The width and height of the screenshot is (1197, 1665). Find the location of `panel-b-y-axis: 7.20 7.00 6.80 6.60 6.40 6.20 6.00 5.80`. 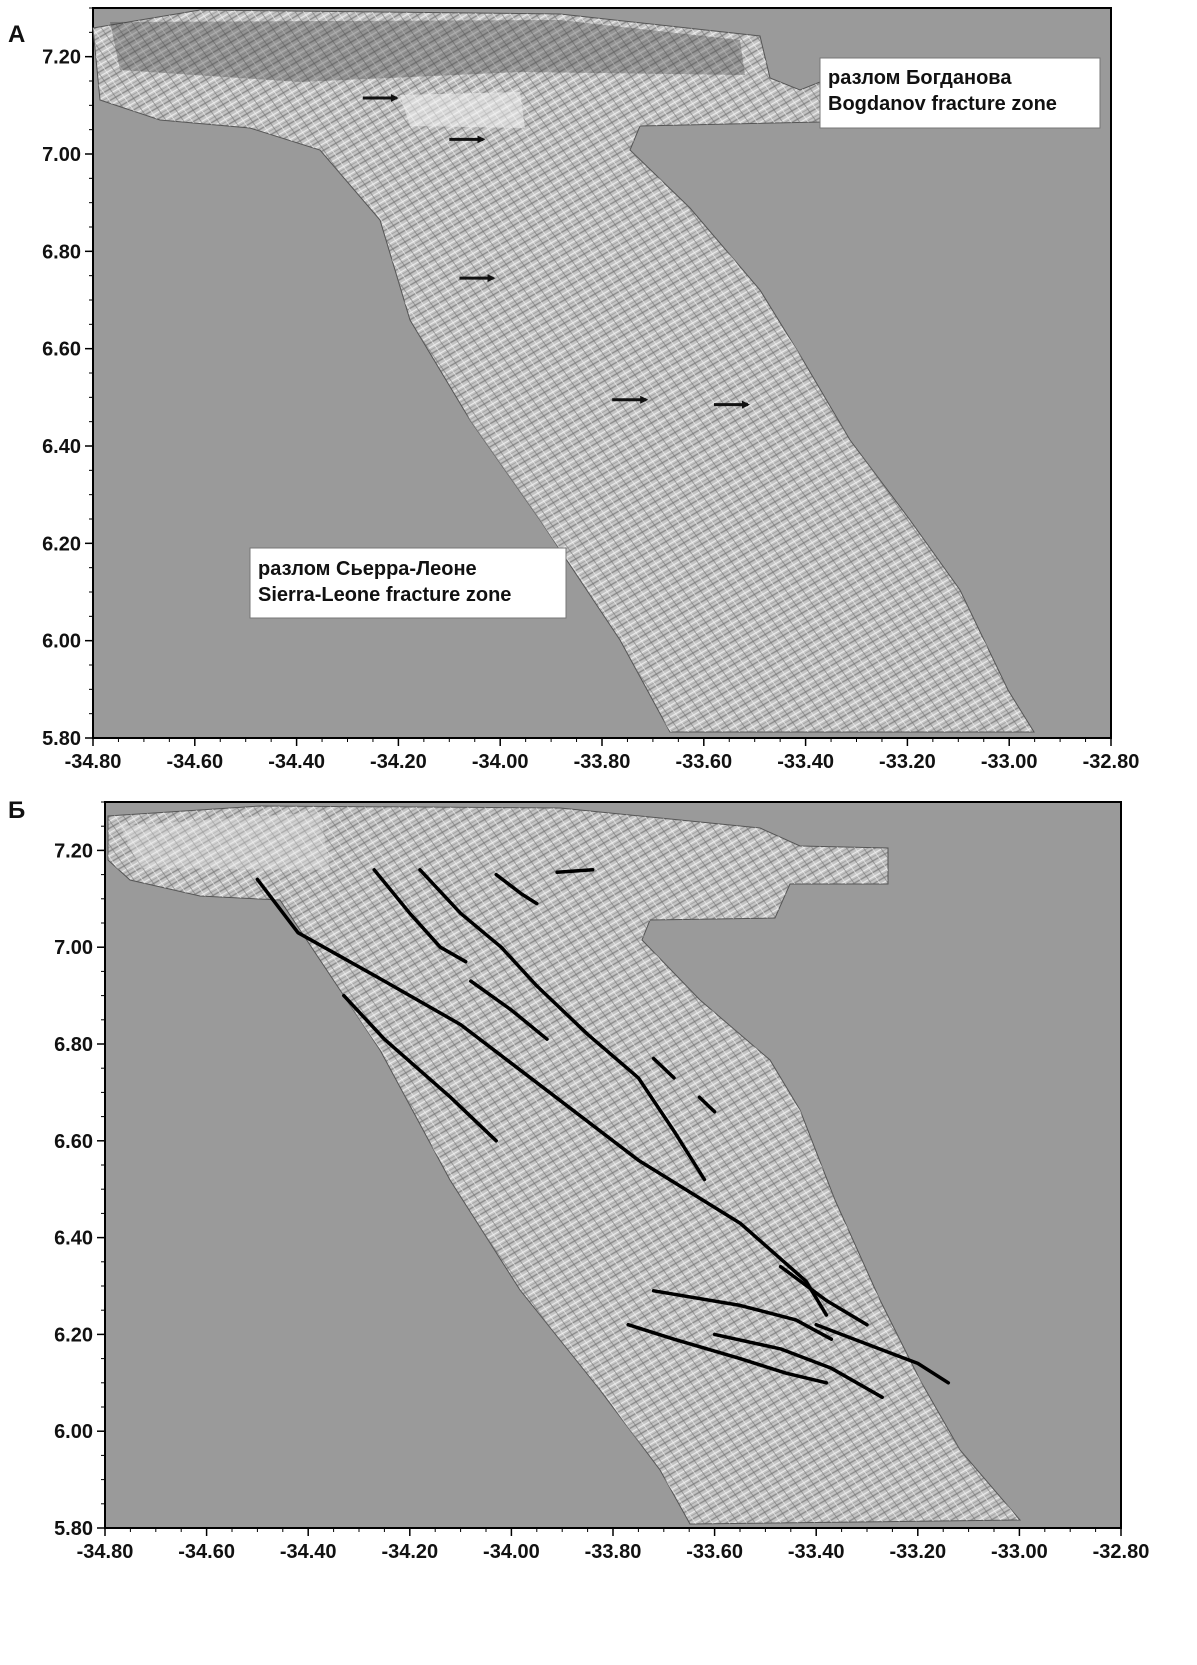

panel-b-y-axis: 7.20 7.00 6.80 6.60 6.40 6.20 6.00 5.80 is located at coordinates (79, 1170).